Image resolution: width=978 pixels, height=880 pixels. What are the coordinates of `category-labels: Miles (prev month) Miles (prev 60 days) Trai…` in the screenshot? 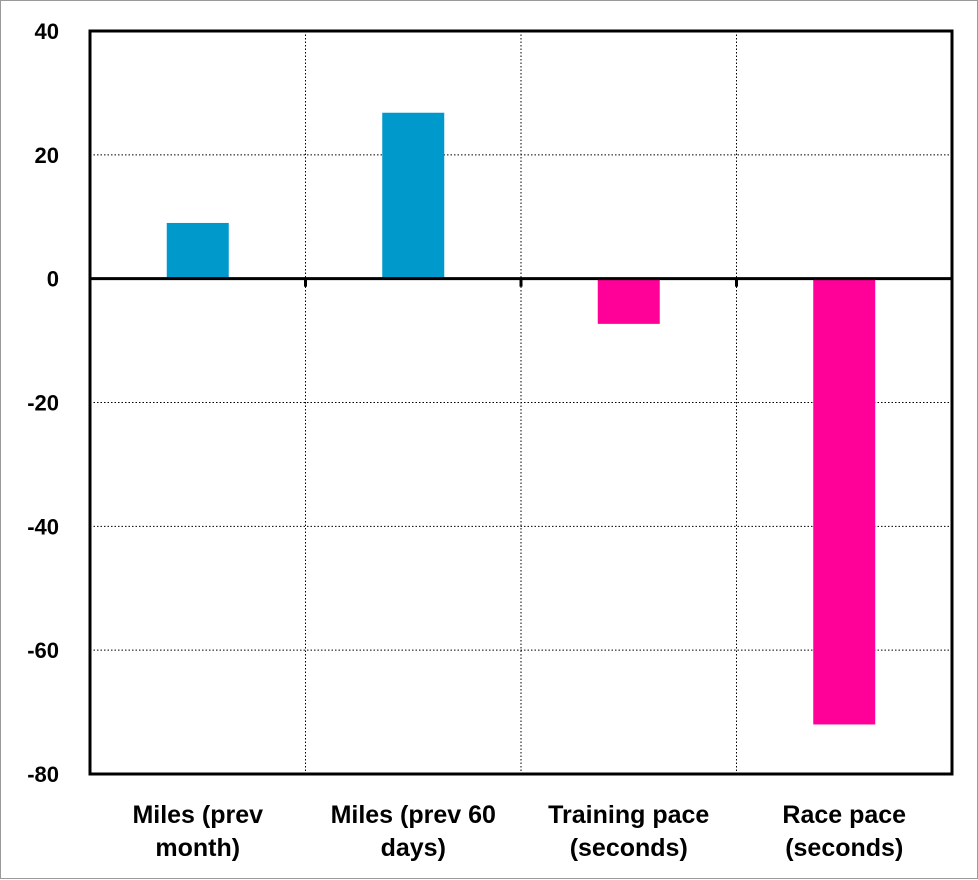 It's located at (519, 831).